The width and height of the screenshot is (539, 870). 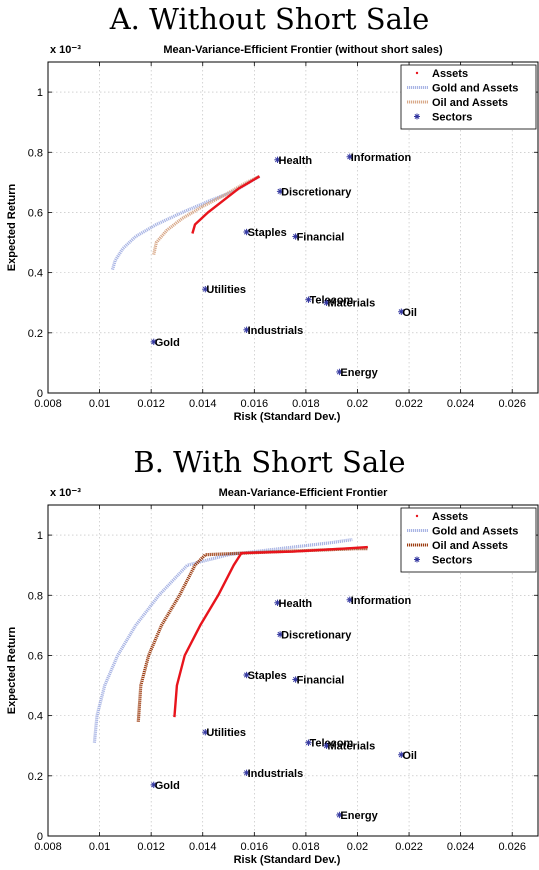 What do you see at coordinates (226, 290) in the screenshot?
I see `chart-0-sector-label-utilities: Utilities` at bounding box center [226, 290].